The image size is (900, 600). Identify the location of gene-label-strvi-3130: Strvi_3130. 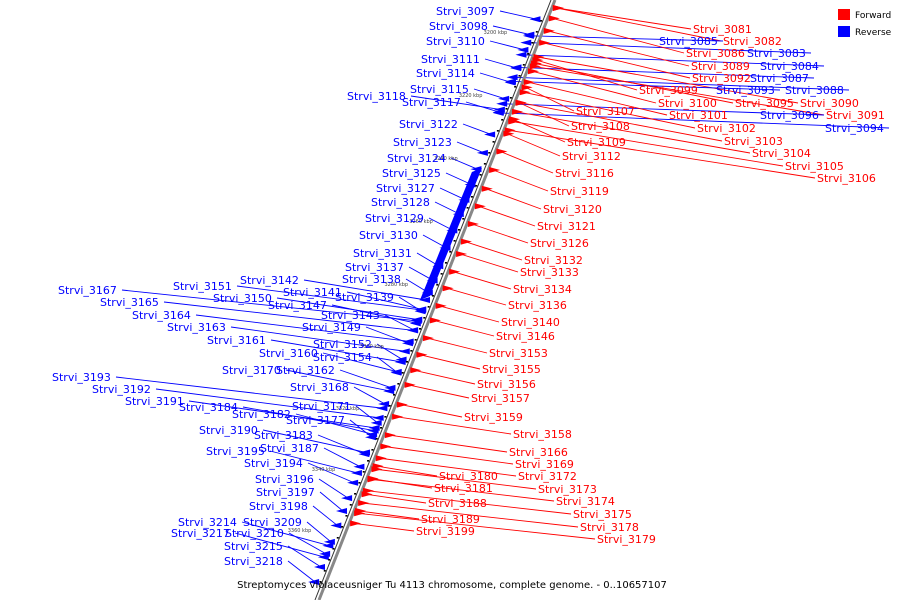
(388, 235).